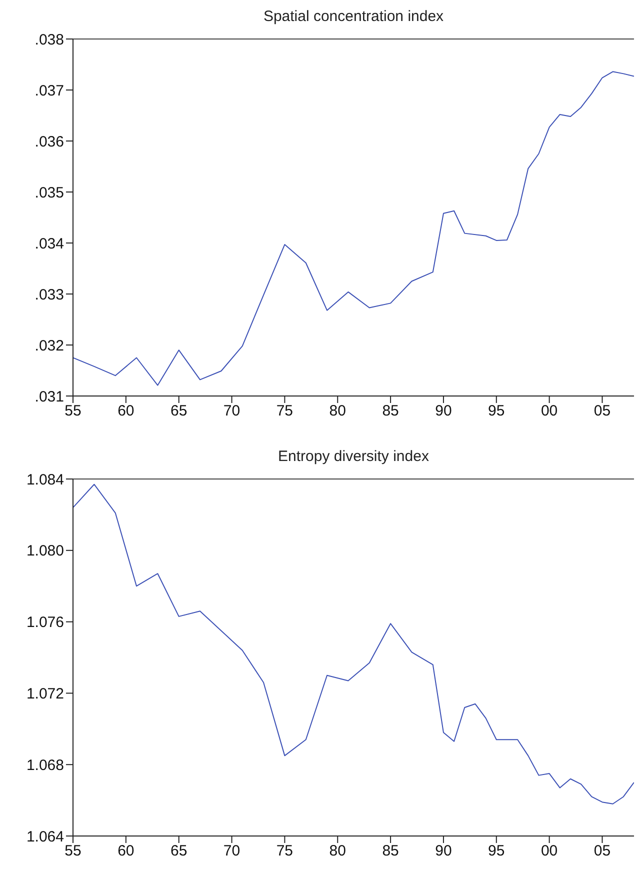 The image size is (636, 891). Describe the element at coordinates (49, 141) in the screenshot. I see `y-tick-label: .036` at that location.